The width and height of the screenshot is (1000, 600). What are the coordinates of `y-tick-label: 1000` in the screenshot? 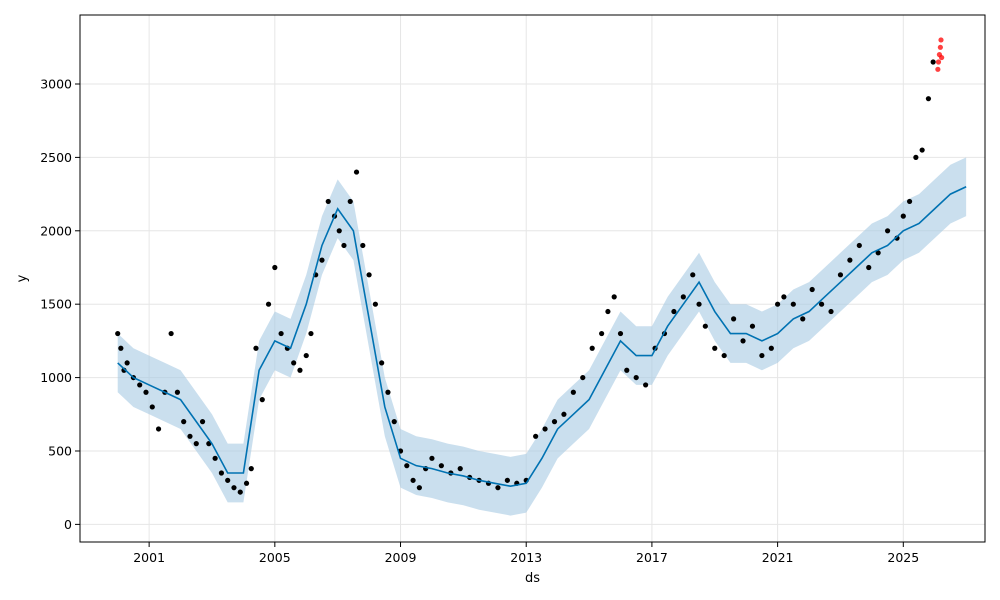 It's located at (56, 377).